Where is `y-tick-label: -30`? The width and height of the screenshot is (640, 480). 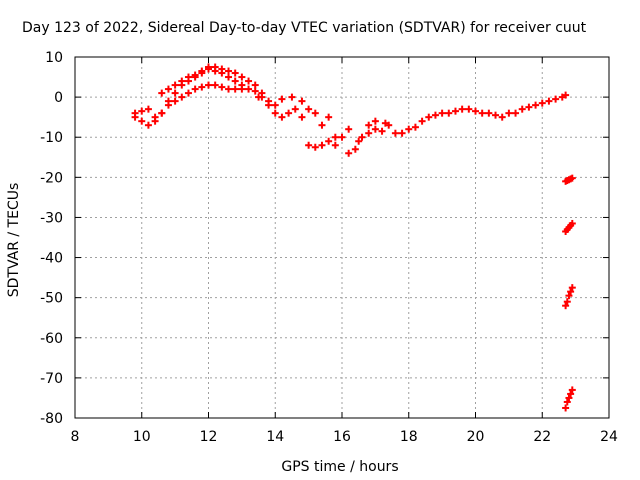 y-tick-label: -30 is located at coordinates (51, 218).